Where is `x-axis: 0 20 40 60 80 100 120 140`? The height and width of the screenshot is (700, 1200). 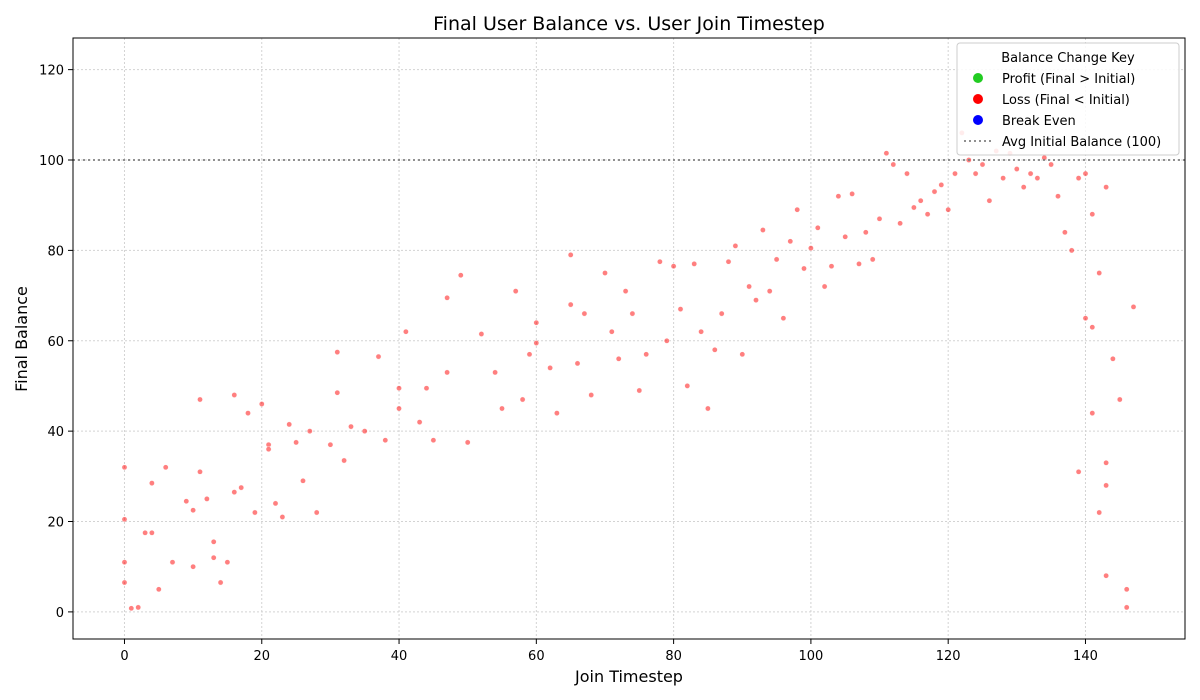
x-axis: 0 20 40 60 80 100 120 140 is located at coordinates (609, 651).